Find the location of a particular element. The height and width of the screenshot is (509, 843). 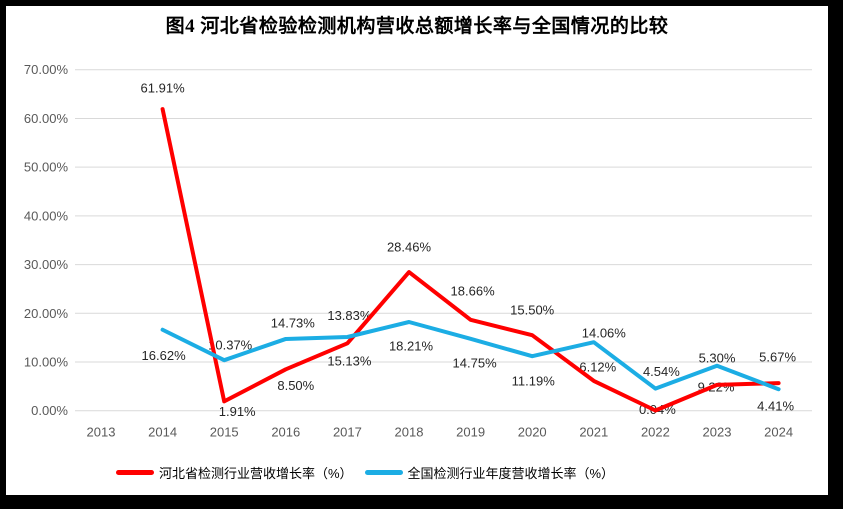

series-0-data-label: 13.83% is located at coordinates (349, 315).